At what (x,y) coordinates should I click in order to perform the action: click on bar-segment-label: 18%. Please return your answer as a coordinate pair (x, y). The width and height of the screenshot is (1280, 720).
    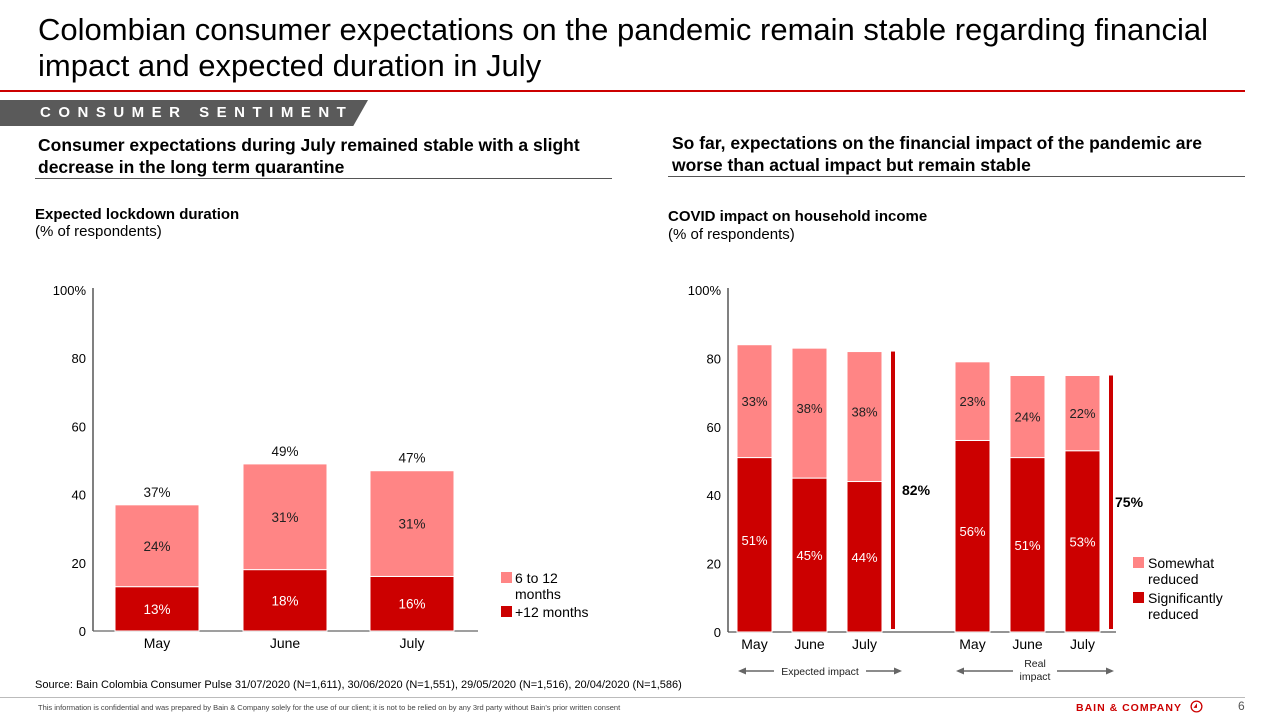
    Looking at the image, I should click on (284, 600).